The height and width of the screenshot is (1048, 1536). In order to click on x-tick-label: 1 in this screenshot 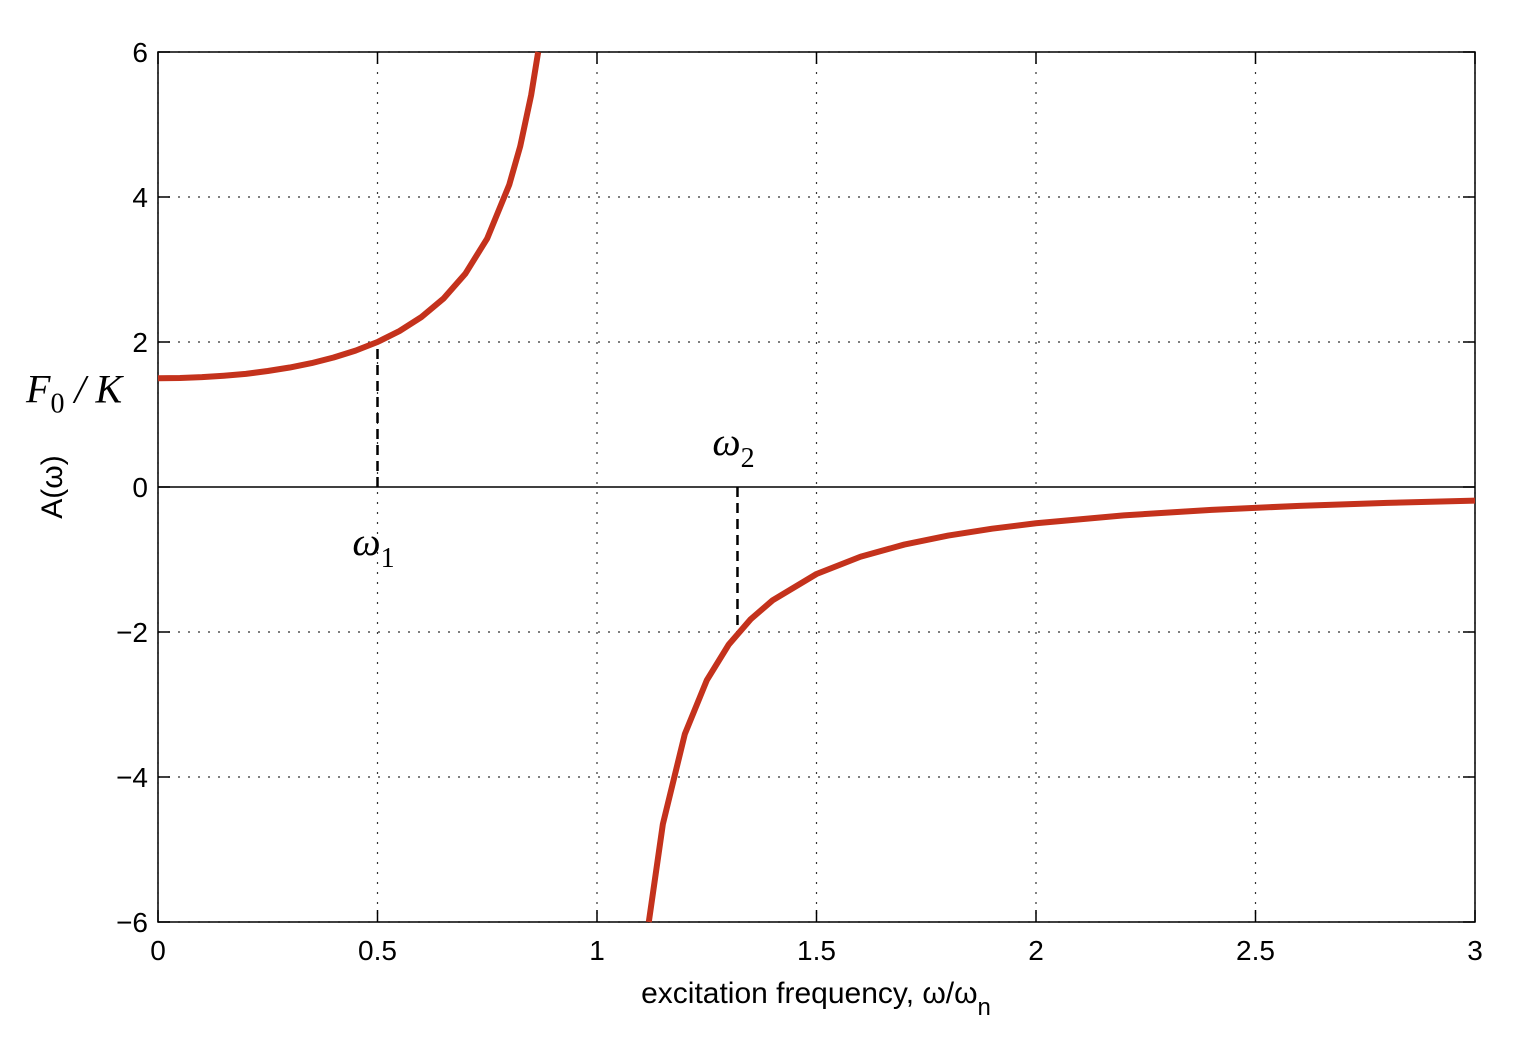, I will do `click(597, 950)`.